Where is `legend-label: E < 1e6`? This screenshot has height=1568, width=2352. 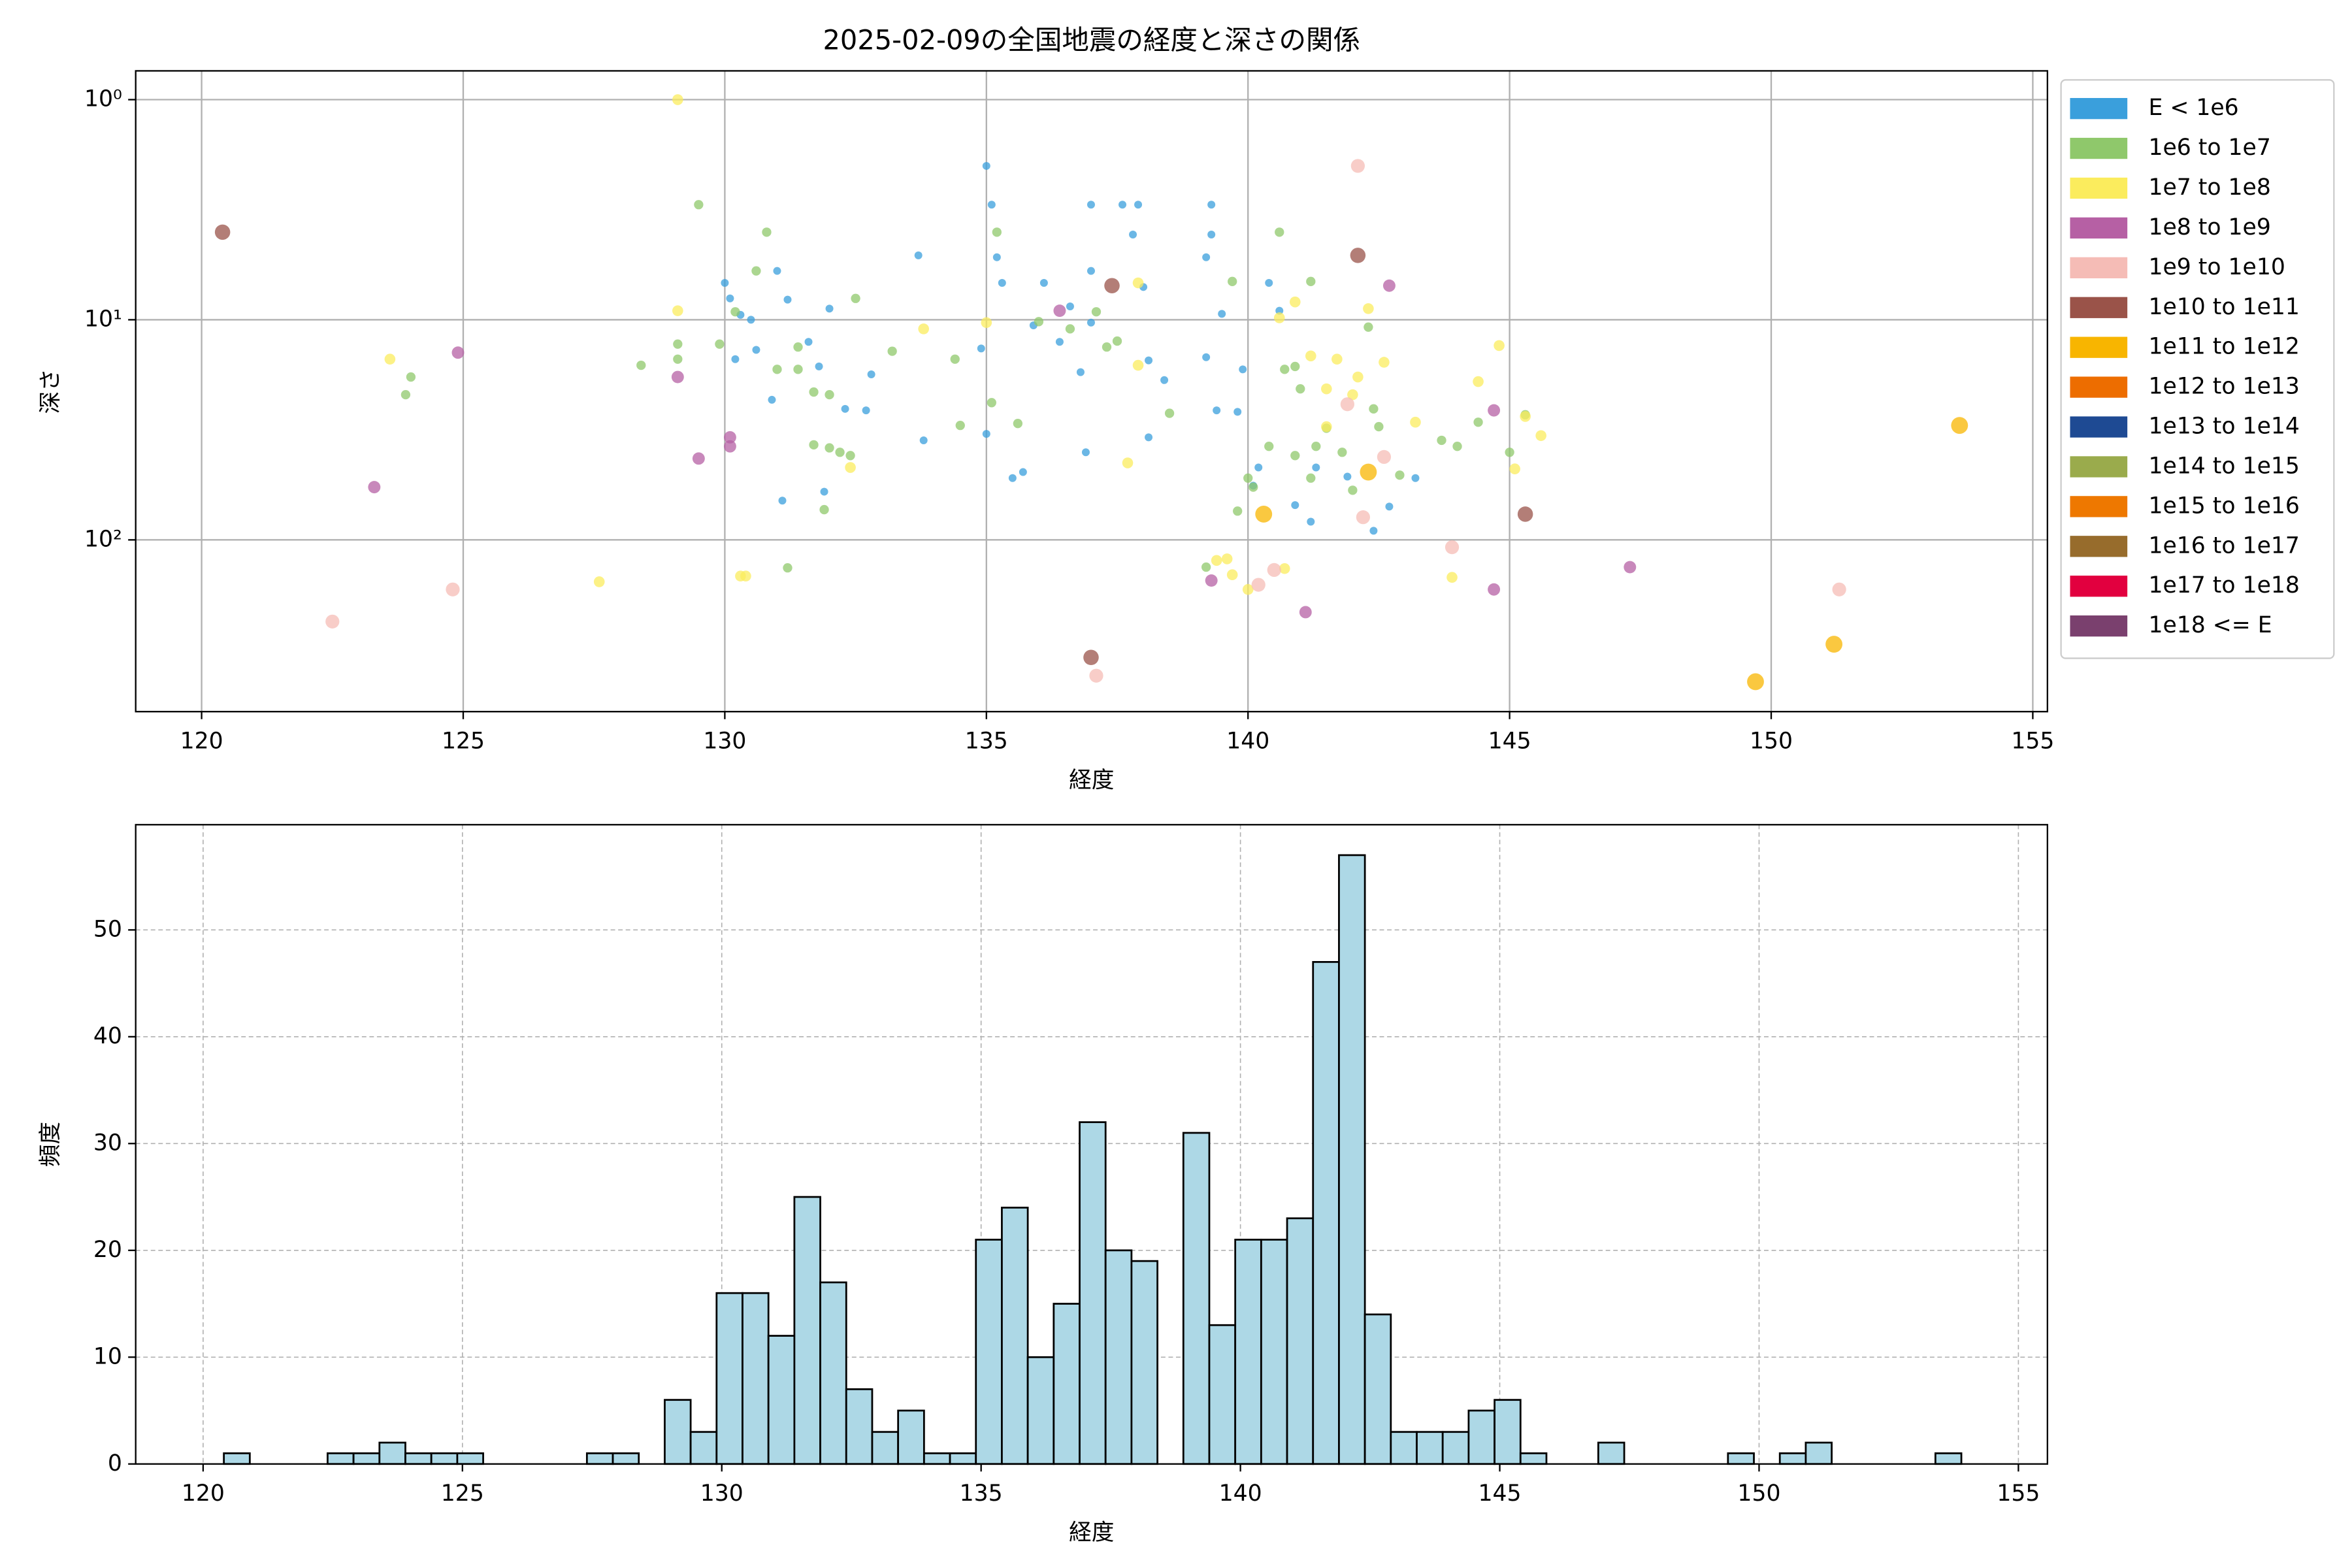
legend-label: E < 1e6 is located at coordinates (2193, 108).